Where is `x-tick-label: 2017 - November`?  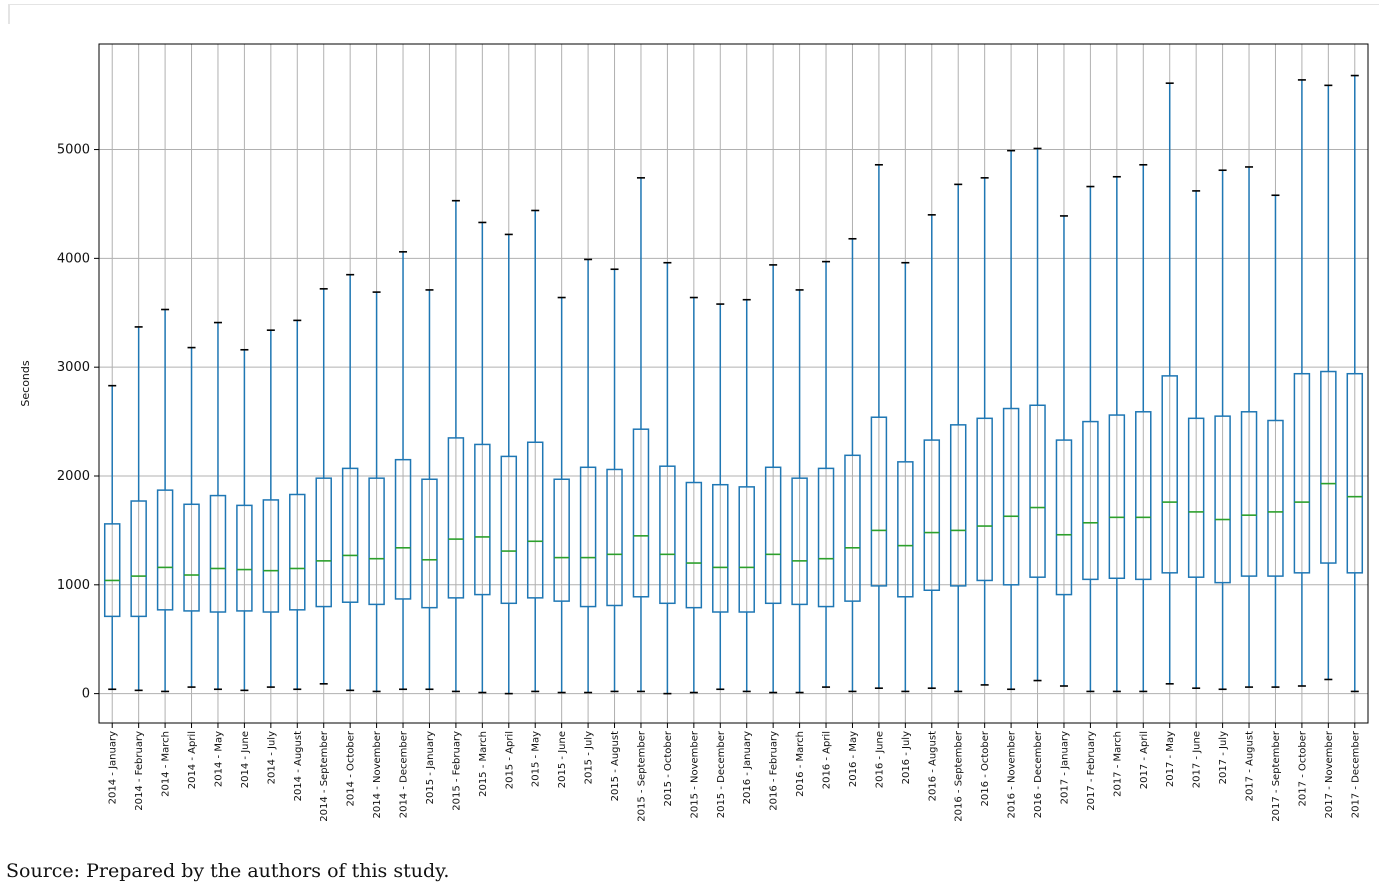
x-tick-label: 2017 - November is located at coordinates (1329, 774).